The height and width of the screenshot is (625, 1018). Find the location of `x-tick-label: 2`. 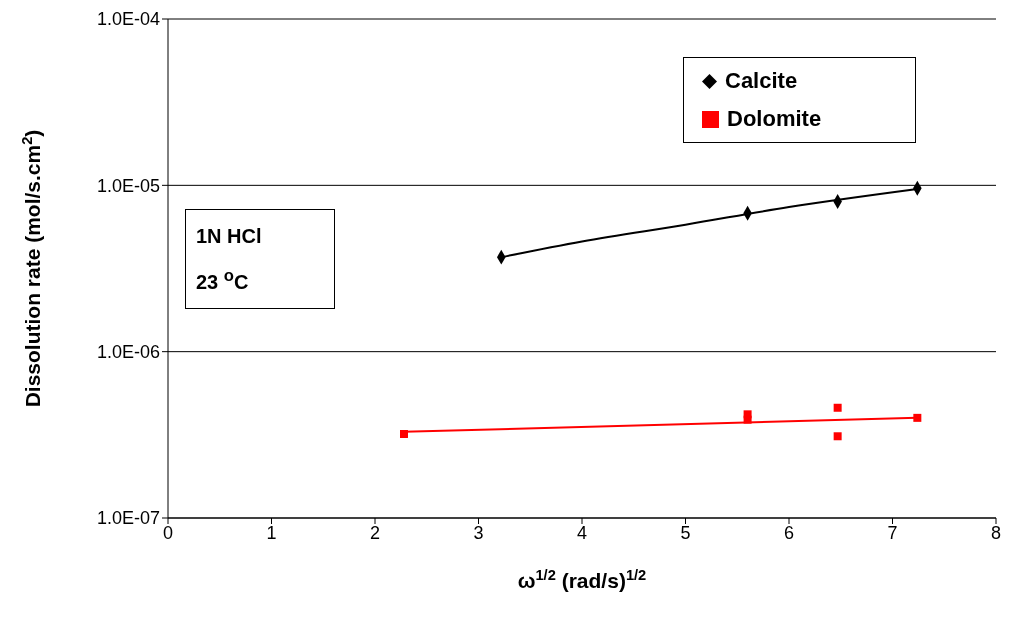

x-tick-label: 2 is located at coordinates (375, 532).